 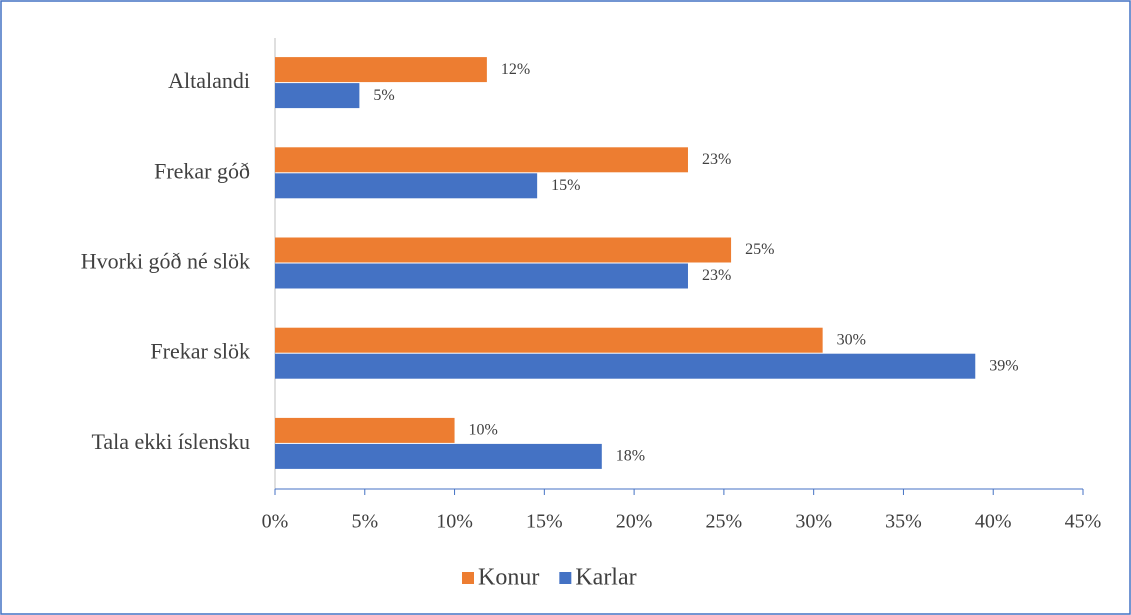 I want to click on data-label: 15%, so click(x=565, y=185).